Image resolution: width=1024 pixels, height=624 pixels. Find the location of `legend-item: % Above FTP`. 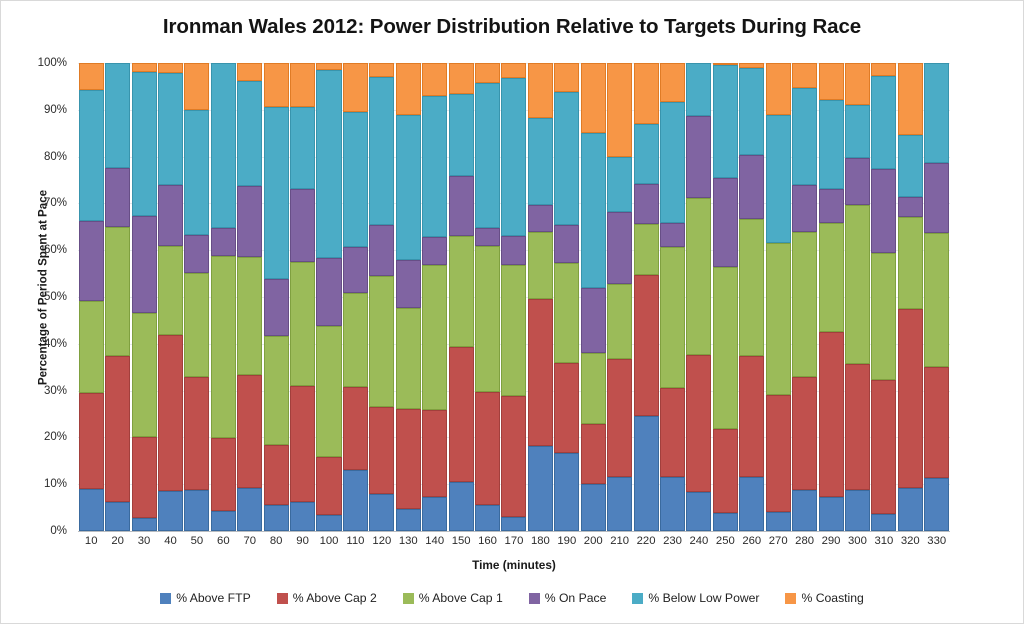

legend-item: % Above FTP is located at coordinates (205, 598).